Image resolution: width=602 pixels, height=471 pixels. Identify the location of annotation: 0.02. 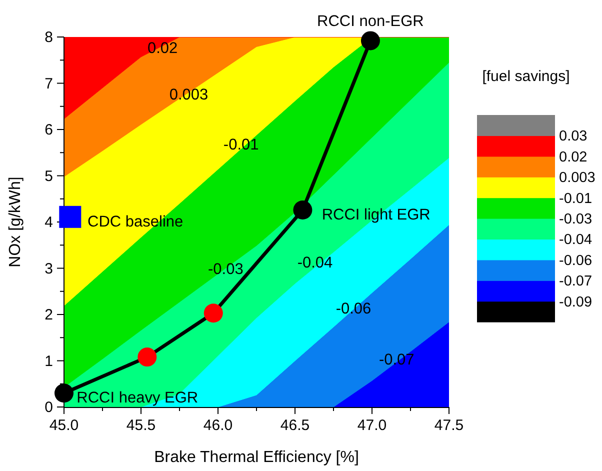
(162, 49).